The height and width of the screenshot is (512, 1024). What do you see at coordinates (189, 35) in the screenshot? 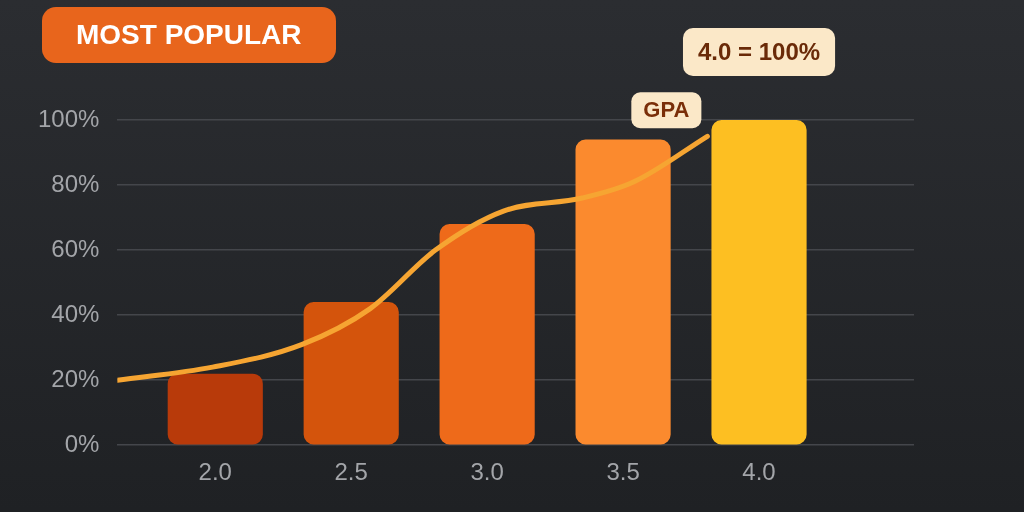
I see `chart-title: MOST POPULAR` at bounding box center [189, 35].